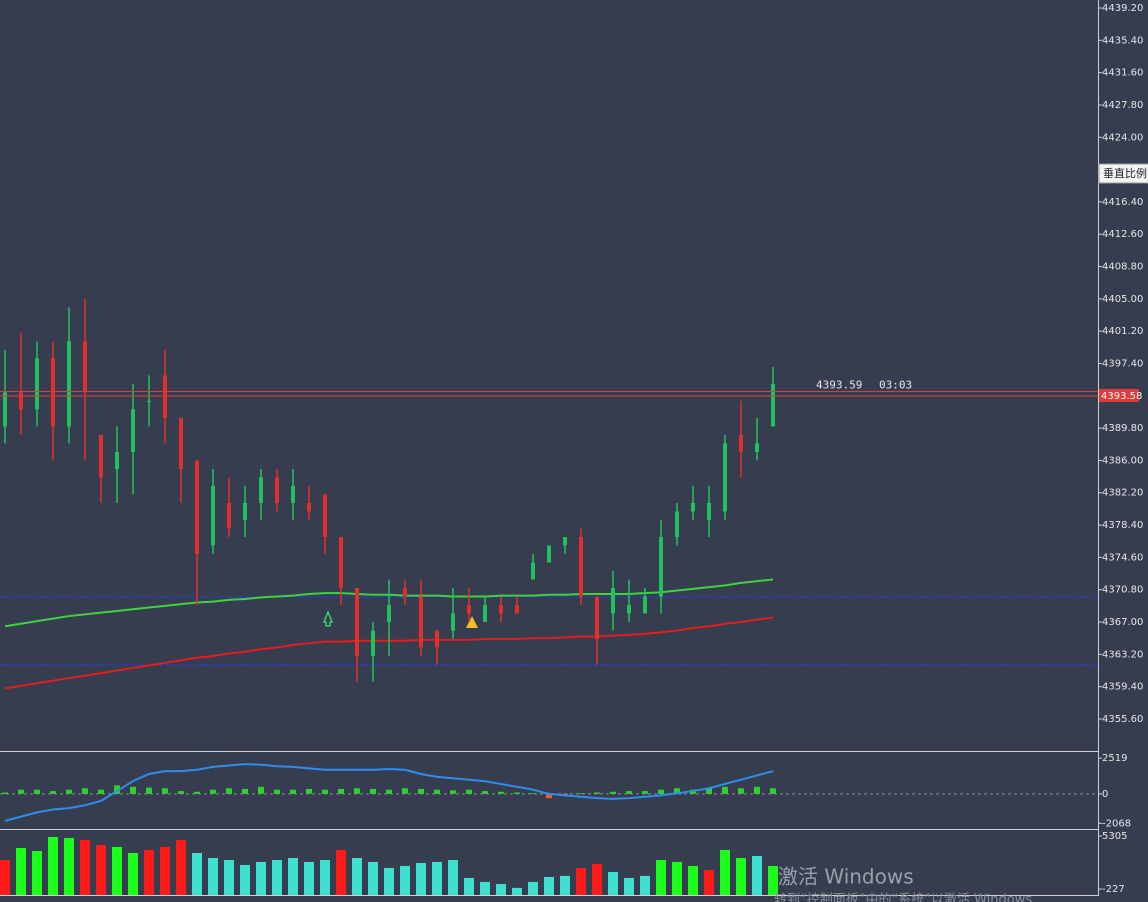  What do you see at coordinates (1122, 654) in the screenshot?
I see `y-tick-label: 4363.20` at bounding box center [1122, 654].